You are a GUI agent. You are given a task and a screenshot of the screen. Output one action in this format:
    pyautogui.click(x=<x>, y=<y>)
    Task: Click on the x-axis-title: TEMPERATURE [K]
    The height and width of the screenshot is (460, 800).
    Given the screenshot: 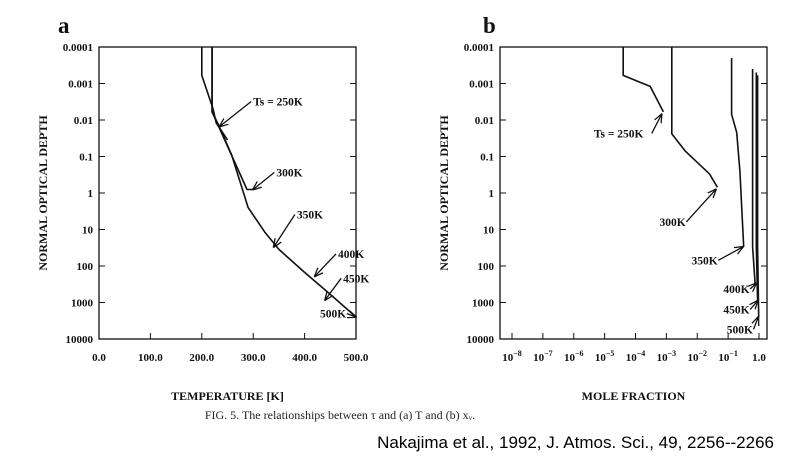 What is the action you would take?
    pyautogui.click(x=227, y=396)
    